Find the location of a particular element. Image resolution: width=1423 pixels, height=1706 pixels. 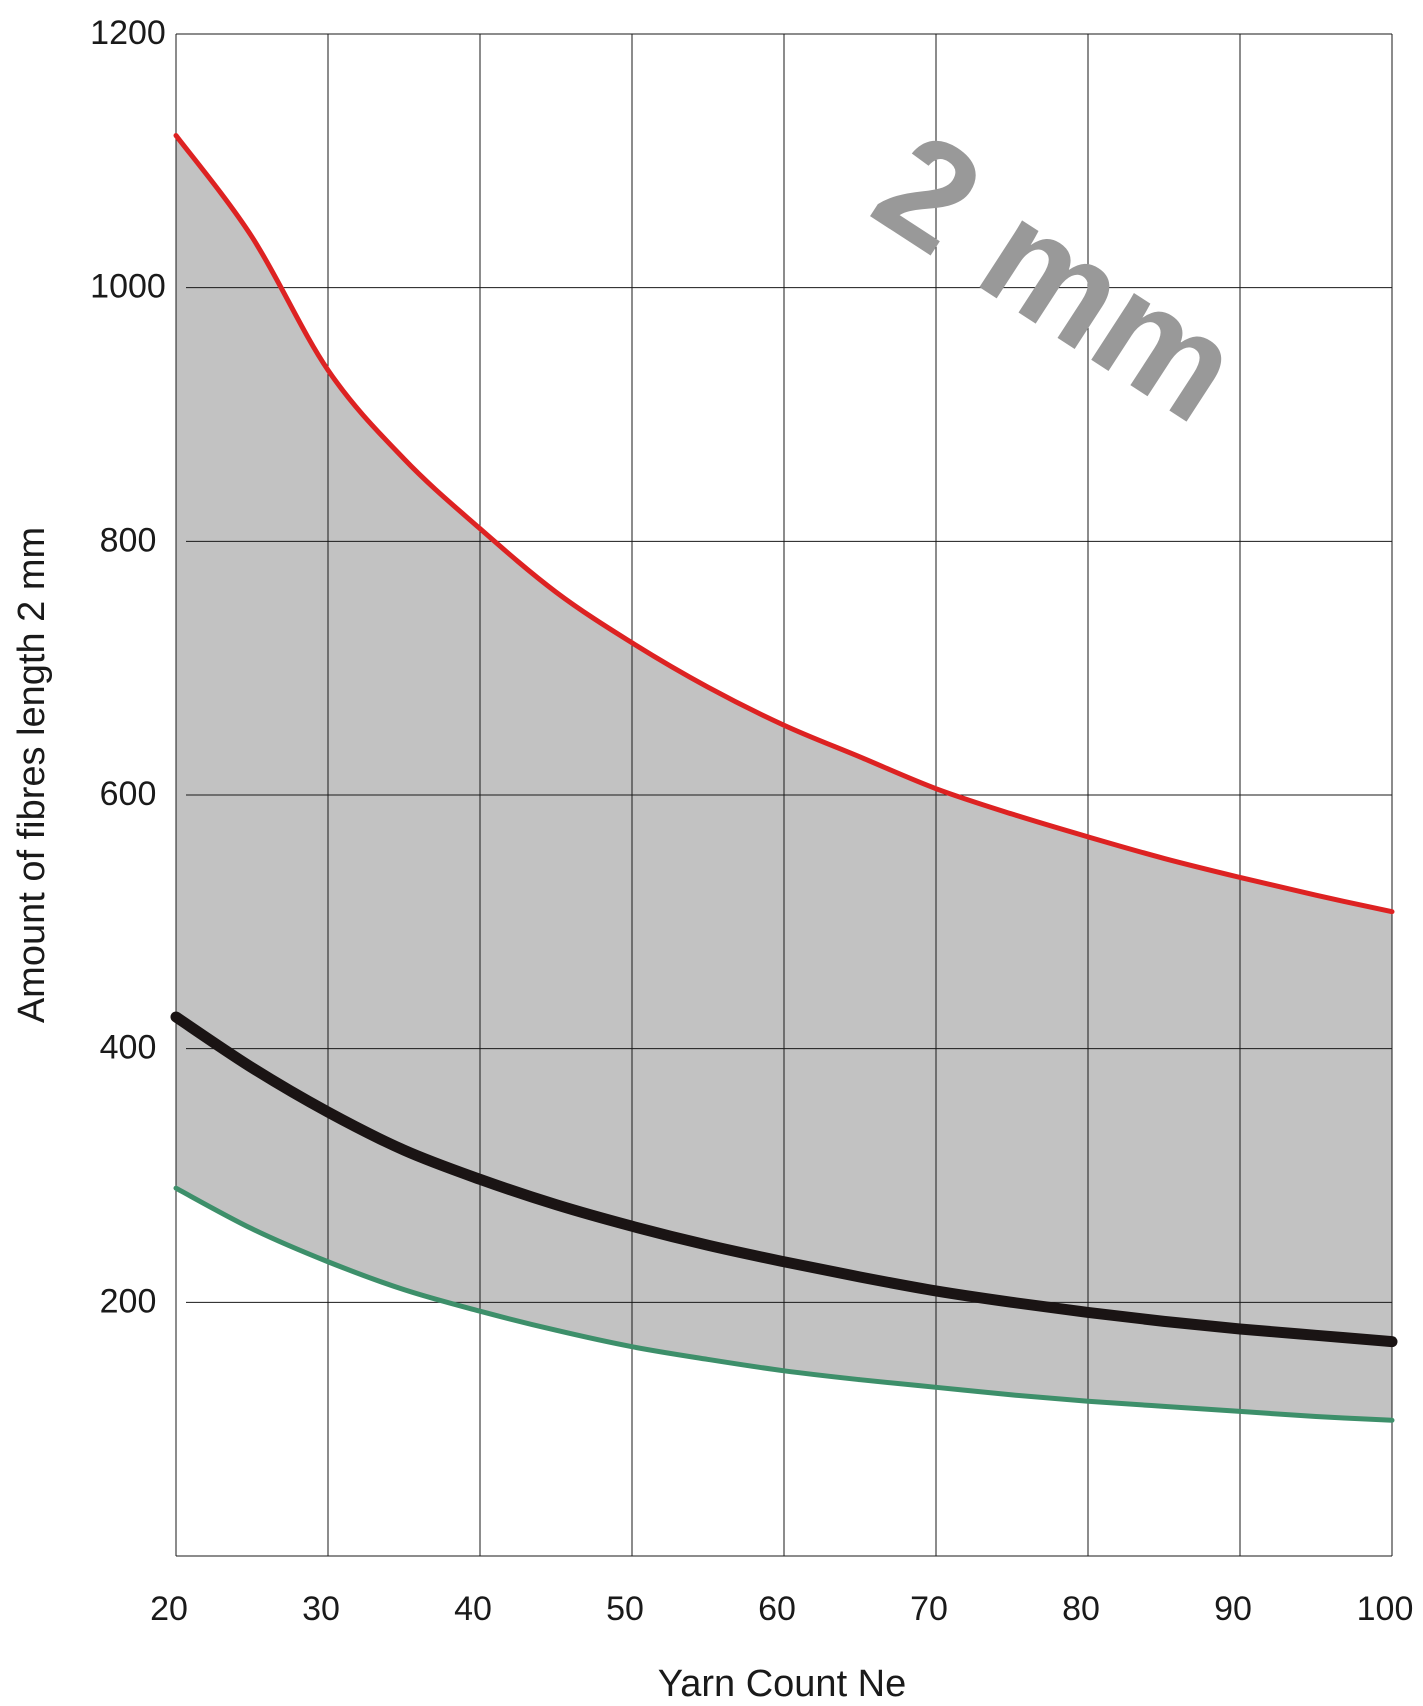

length-annotation: 2 mm is located at coordinates (1058, 276).